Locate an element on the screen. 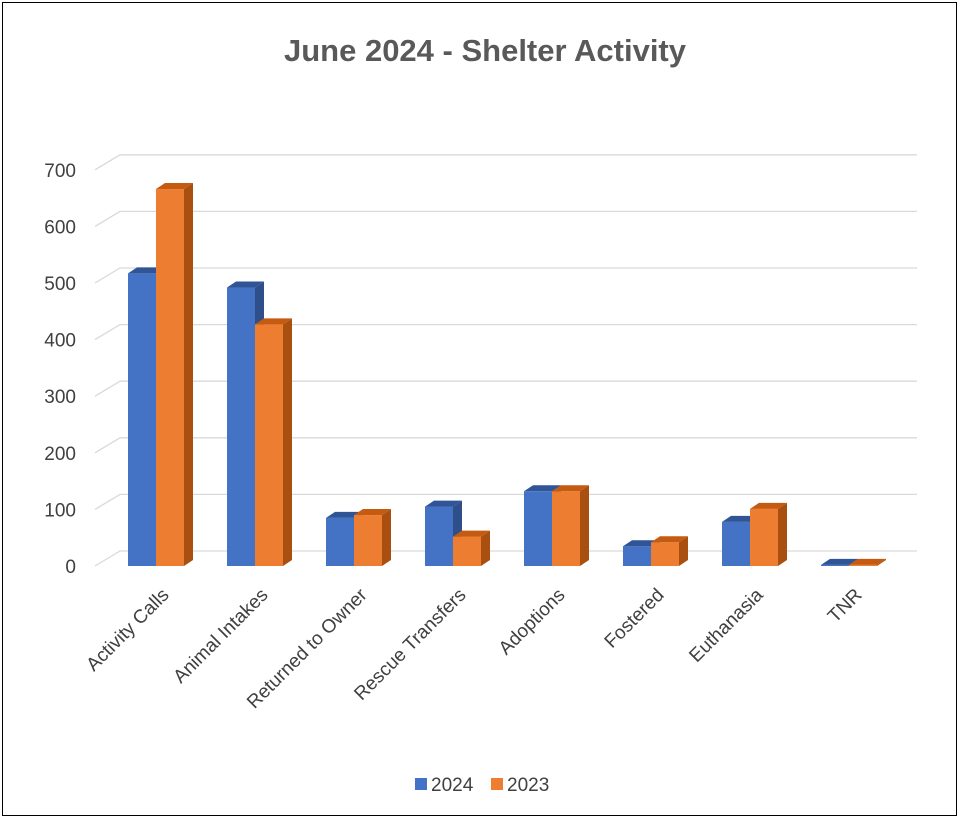 The height and width of the screenshot is (820, 961). bar-tnr-2023 is located at coordinates (867, 562).